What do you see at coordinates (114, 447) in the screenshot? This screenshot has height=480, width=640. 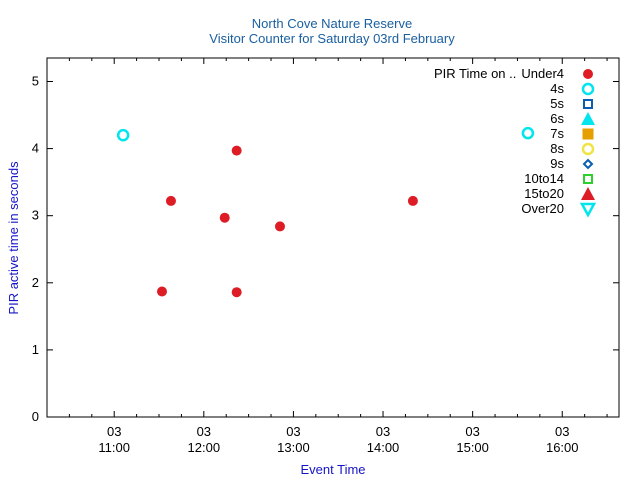 I see `x-tick-label: 11:00` at bounding box center [114, 447].